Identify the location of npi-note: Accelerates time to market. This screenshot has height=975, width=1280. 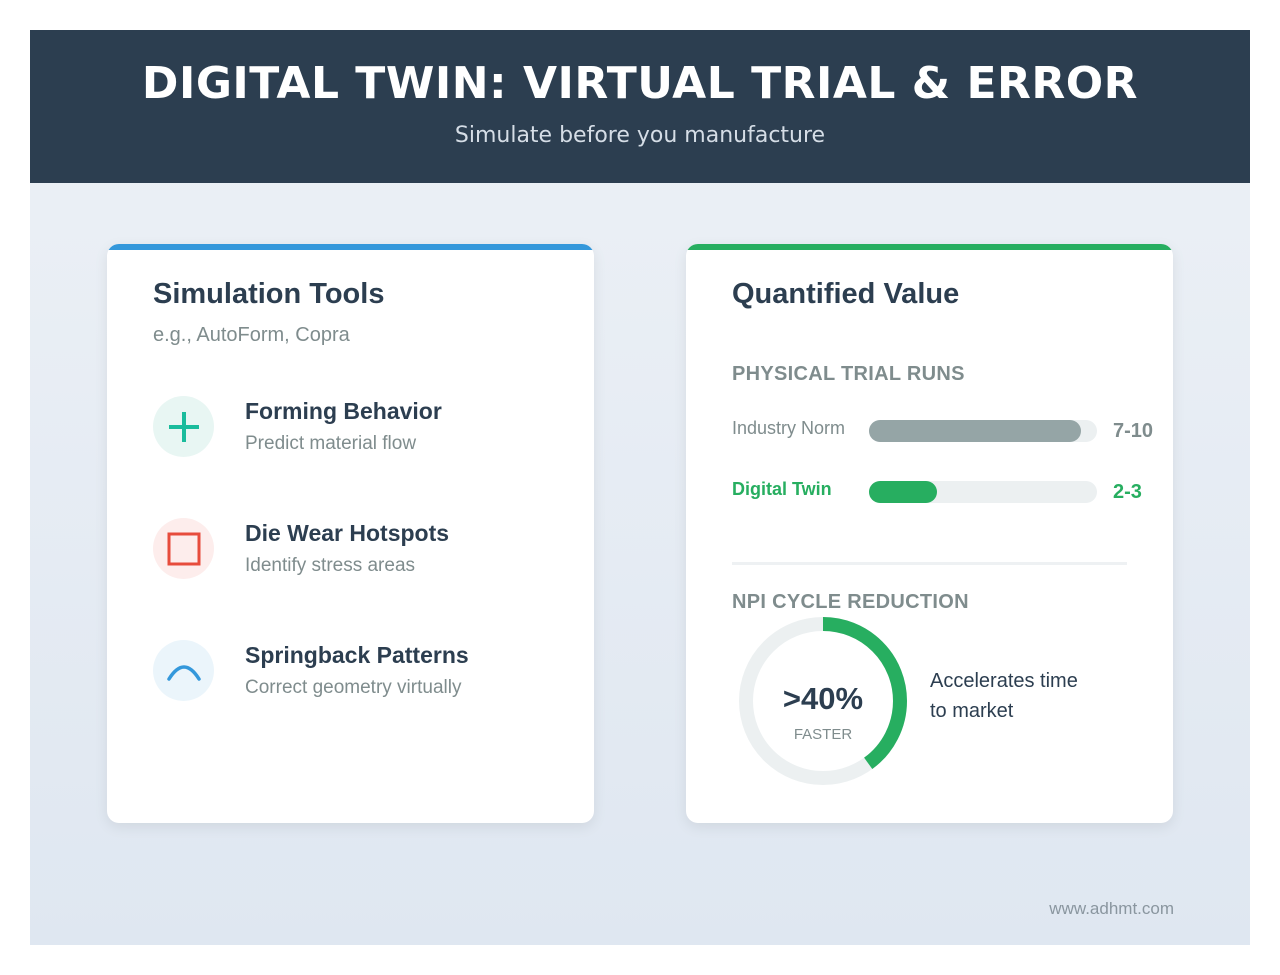
(1004, 696).